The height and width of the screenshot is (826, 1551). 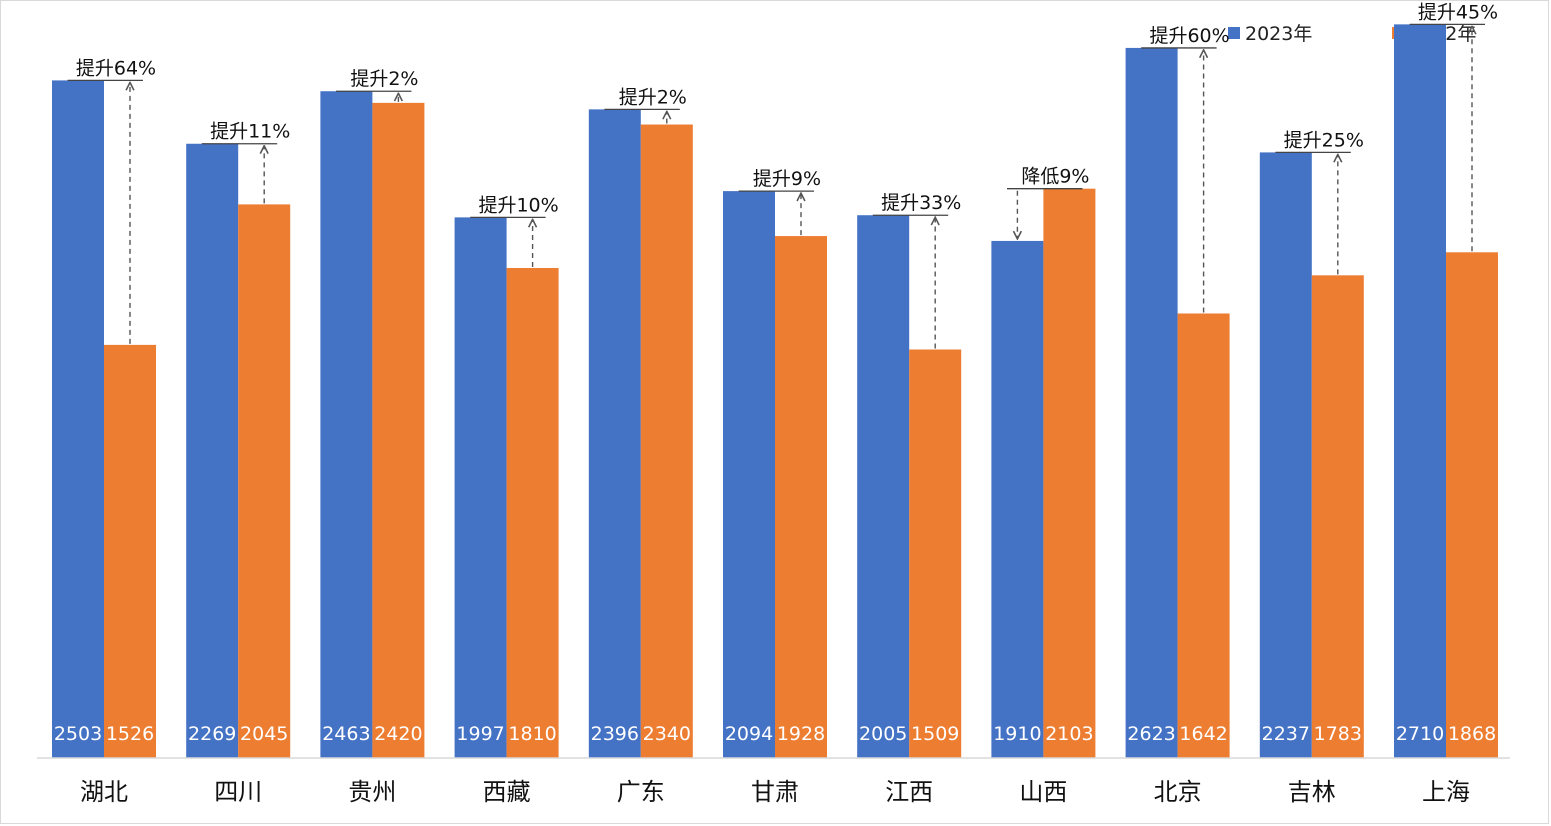 What do you see at coordinates (532, 734) in the screenshot?
I see `value-label-2022-3: 1810` at bounding box center [532, 734].